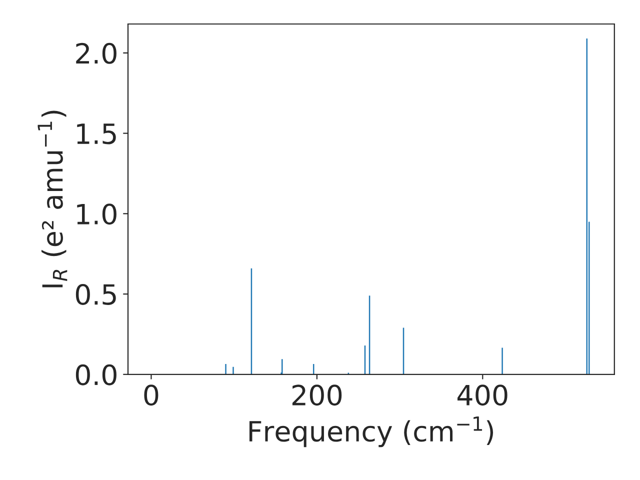 This screenshot has width=640, height=480. Describe the element at coordinates (482, 395) in the screenshot. I see `x-tick-label: 400` at that location.